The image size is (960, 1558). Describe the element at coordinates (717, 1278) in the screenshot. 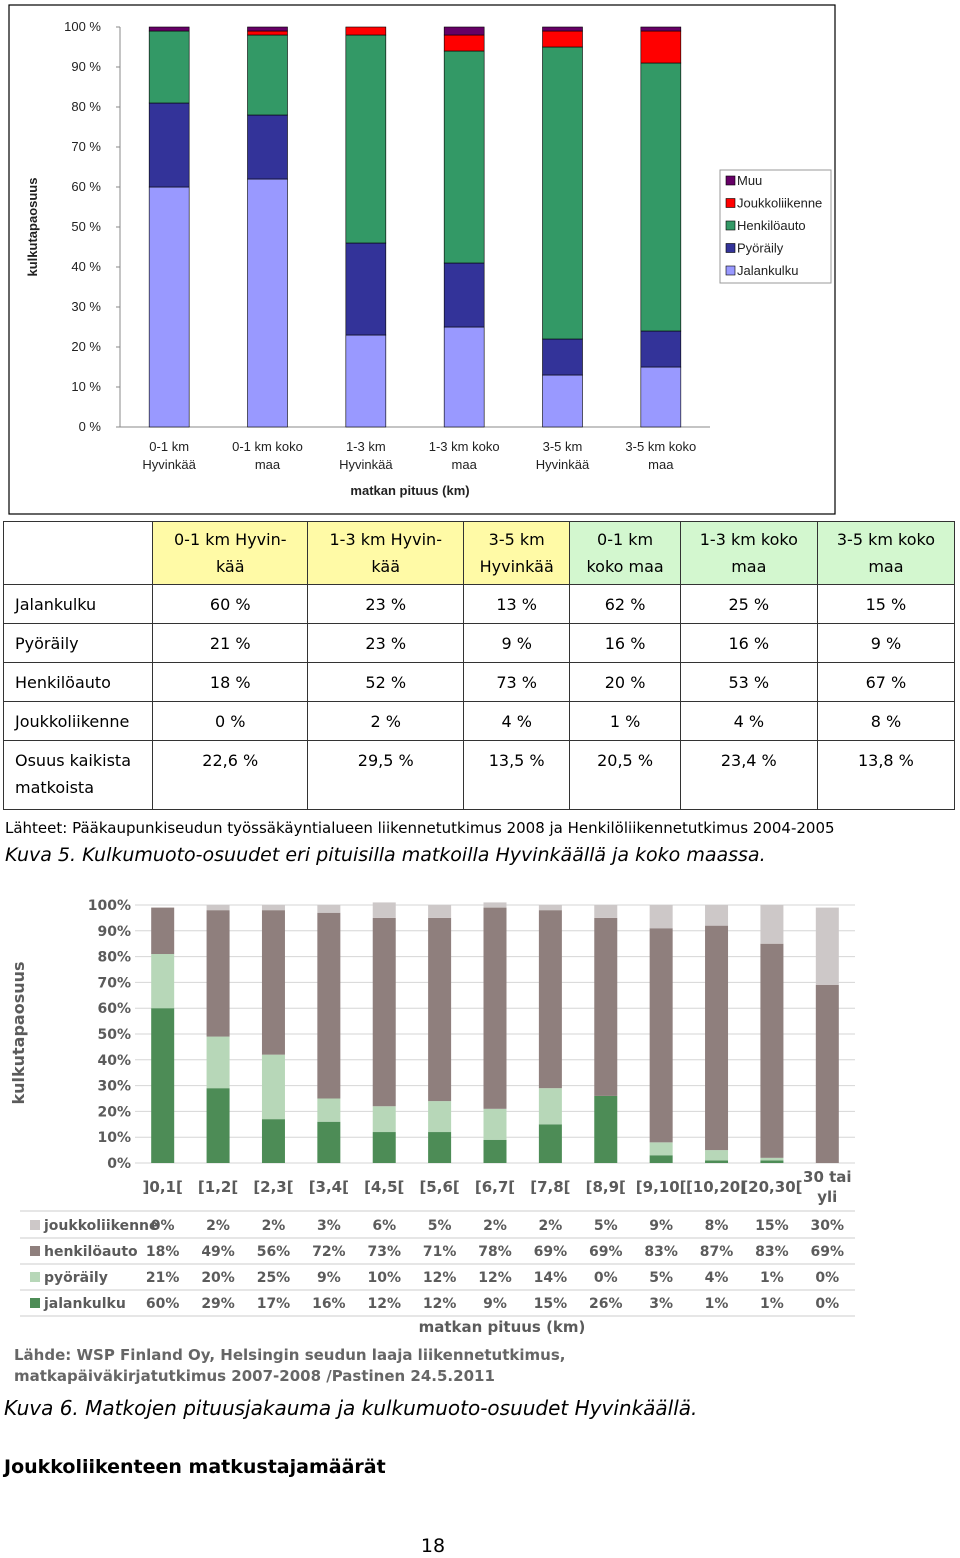

I see `table-cell: 4%` at that location.